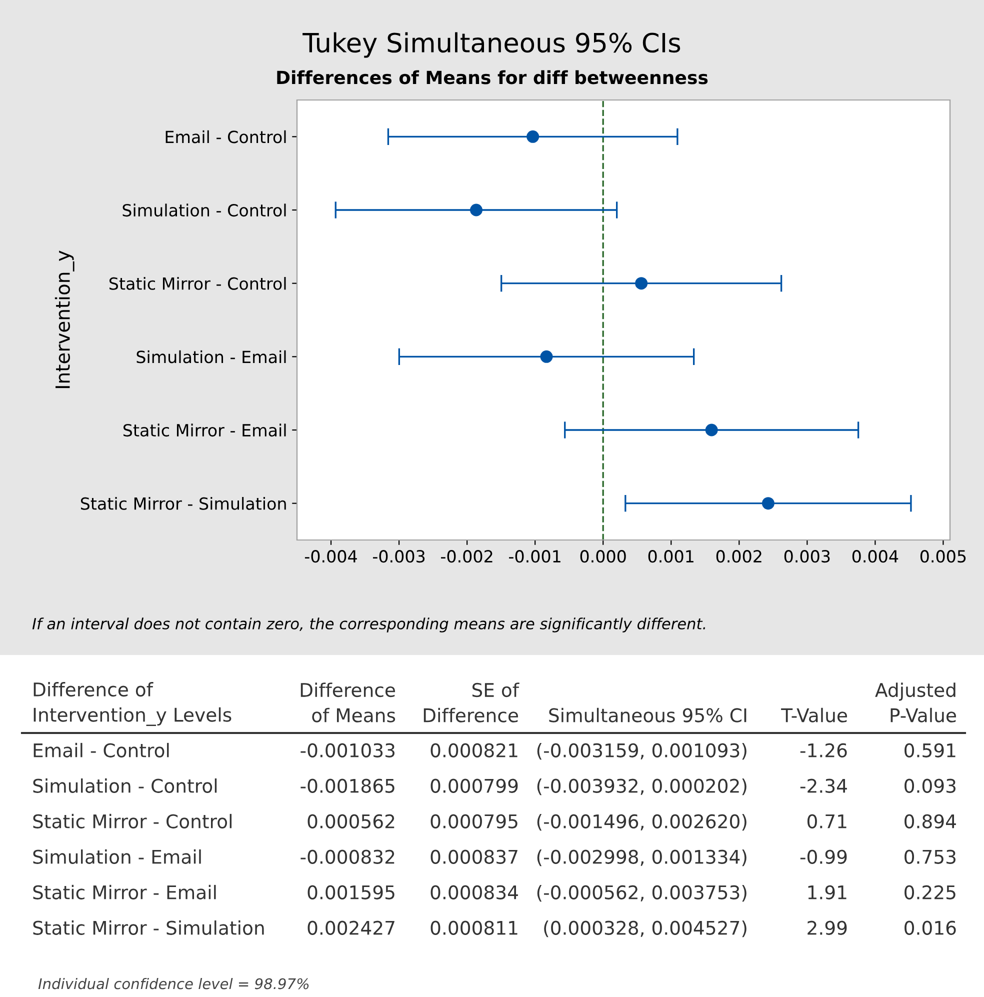  What do you see at coordinates (226, 137) in the screenshot?
I see `y-tick-label: Email - Control` at bounding box center [226, 137].